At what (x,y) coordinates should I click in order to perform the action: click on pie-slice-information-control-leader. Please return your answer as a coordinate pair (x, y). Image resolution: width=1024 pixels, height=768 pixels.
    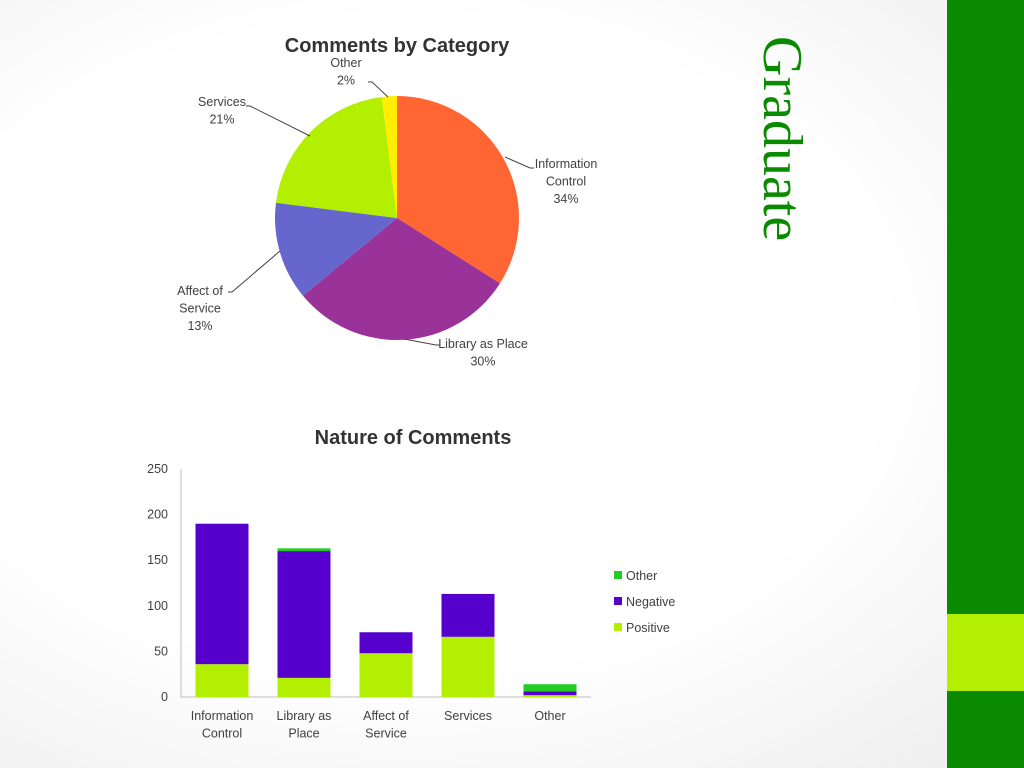
    Looking at the image, I should click on (519, 162).